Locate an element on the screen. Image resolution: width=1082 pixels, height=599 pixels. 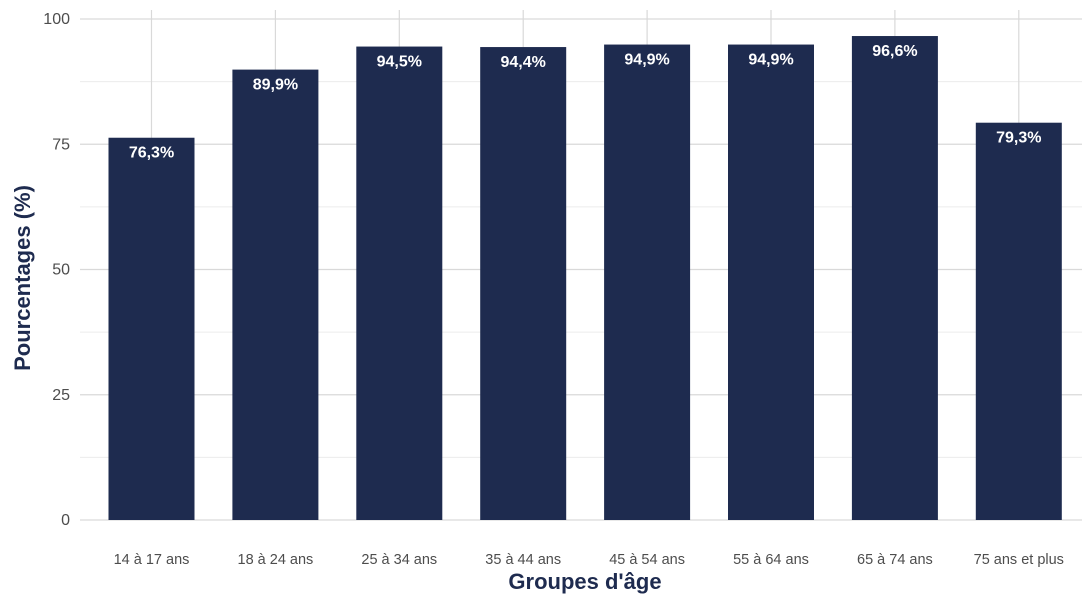
x-tick-label: 75 ans et plus is located at coordinates (1019, 560).